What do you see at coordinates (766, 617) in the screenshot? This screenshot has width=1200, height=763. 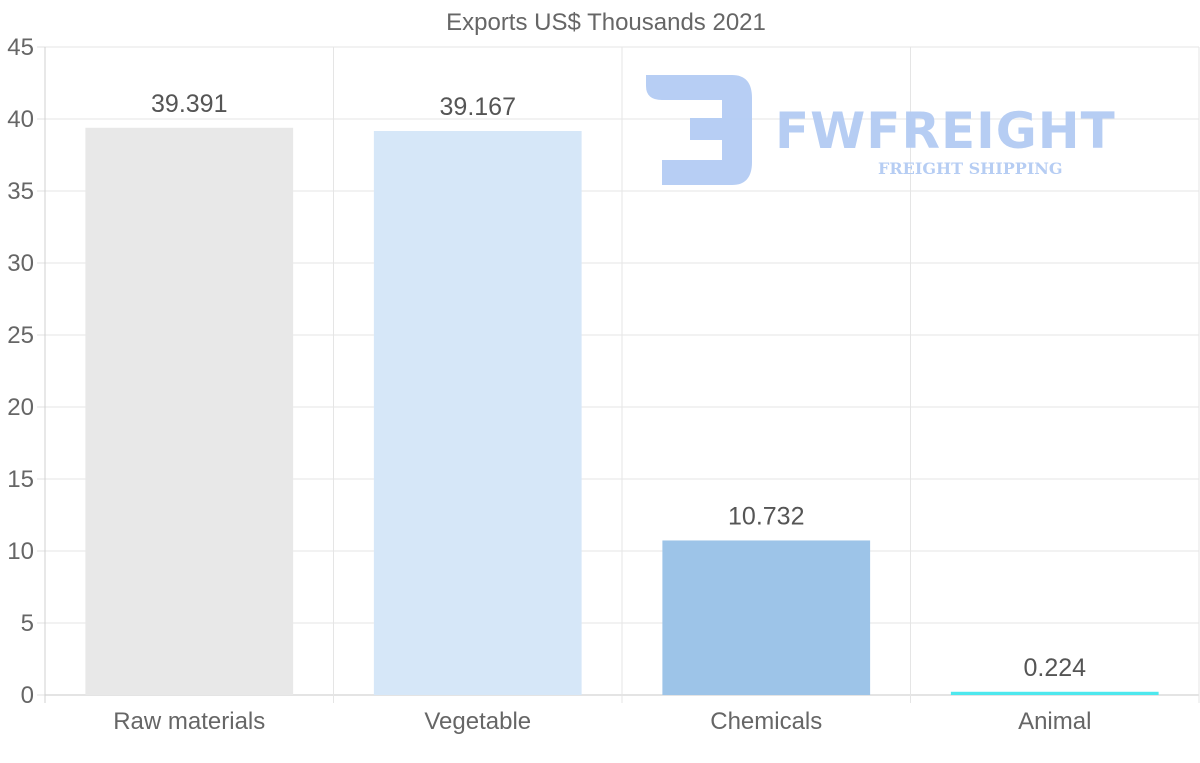 I see `bar-chemicals` at bounding box center [766, 617].